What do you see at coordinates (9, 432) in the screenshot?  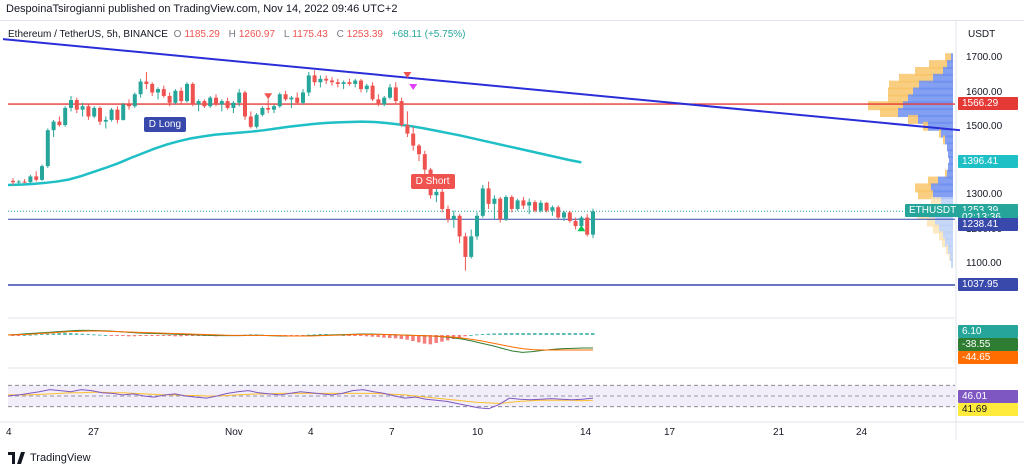 I see `x-axis-tick-label: 4` at bounding box center [9, 432].